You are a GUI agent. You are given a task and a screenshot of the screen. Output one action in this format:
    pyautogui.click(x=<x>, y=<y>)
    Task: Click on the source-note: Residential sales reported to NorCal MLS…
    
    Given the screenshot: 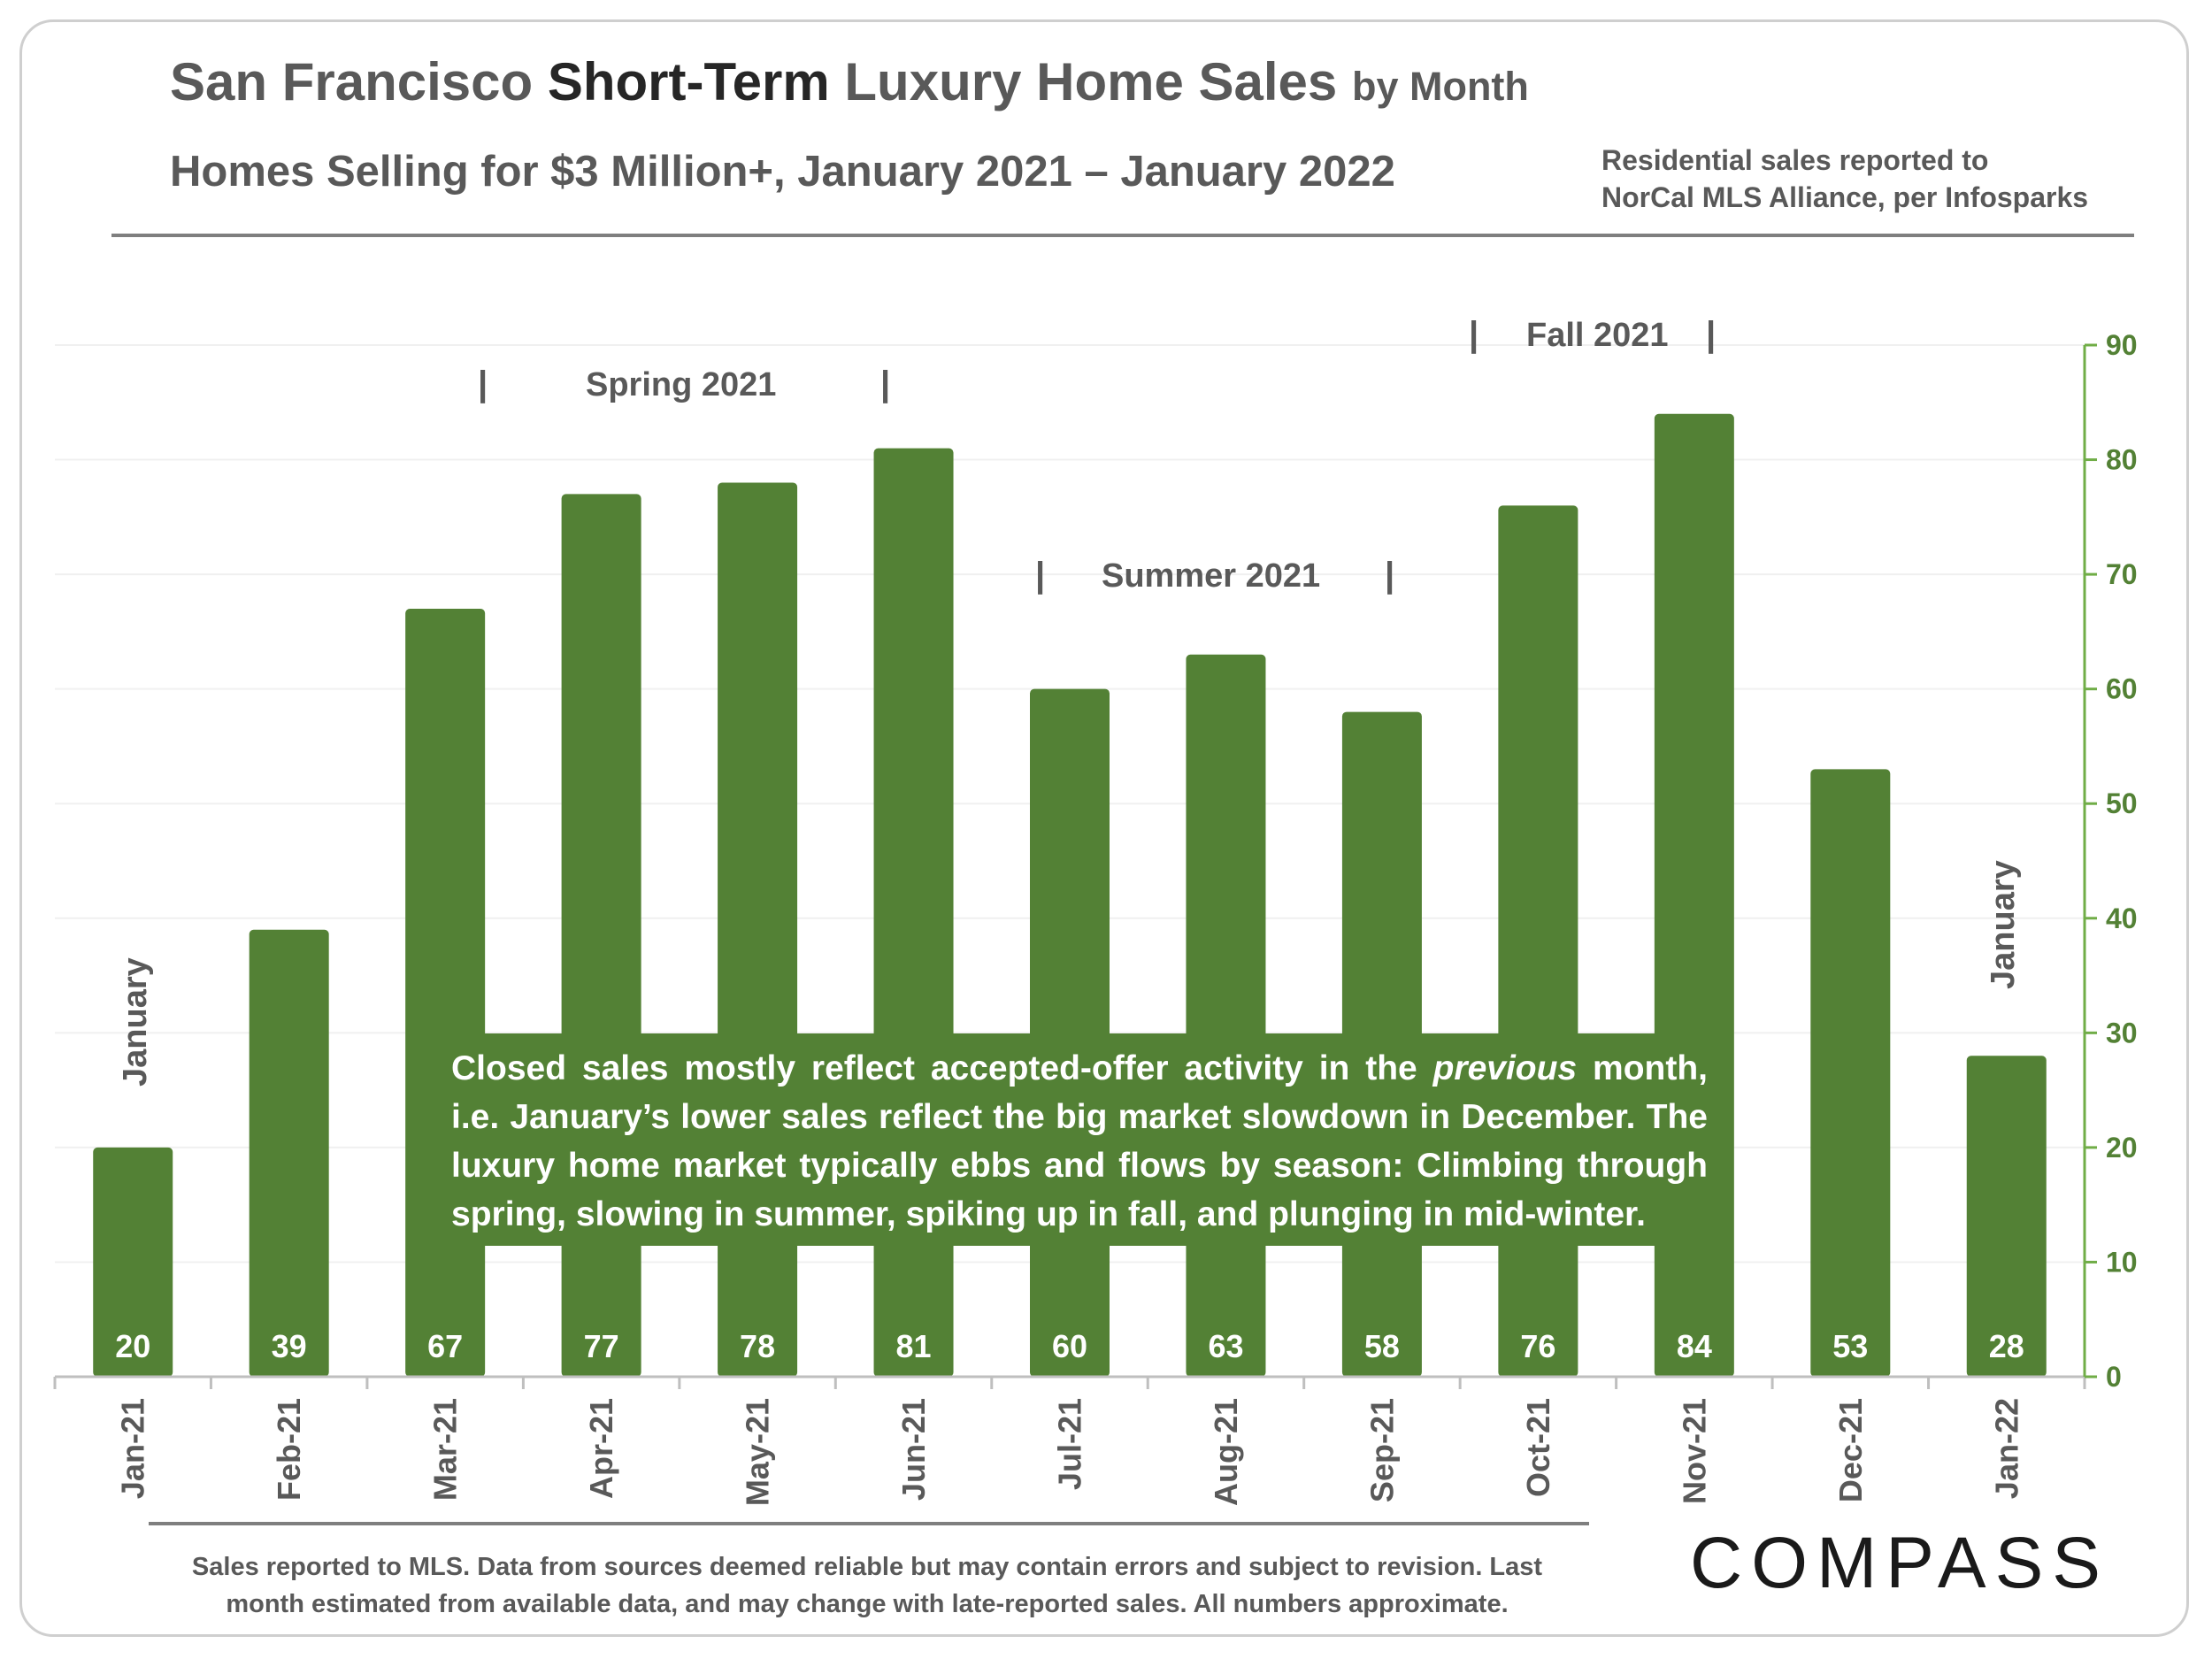 What is the action you would take?
    pyautogui.click(x=1866, y=179)
    